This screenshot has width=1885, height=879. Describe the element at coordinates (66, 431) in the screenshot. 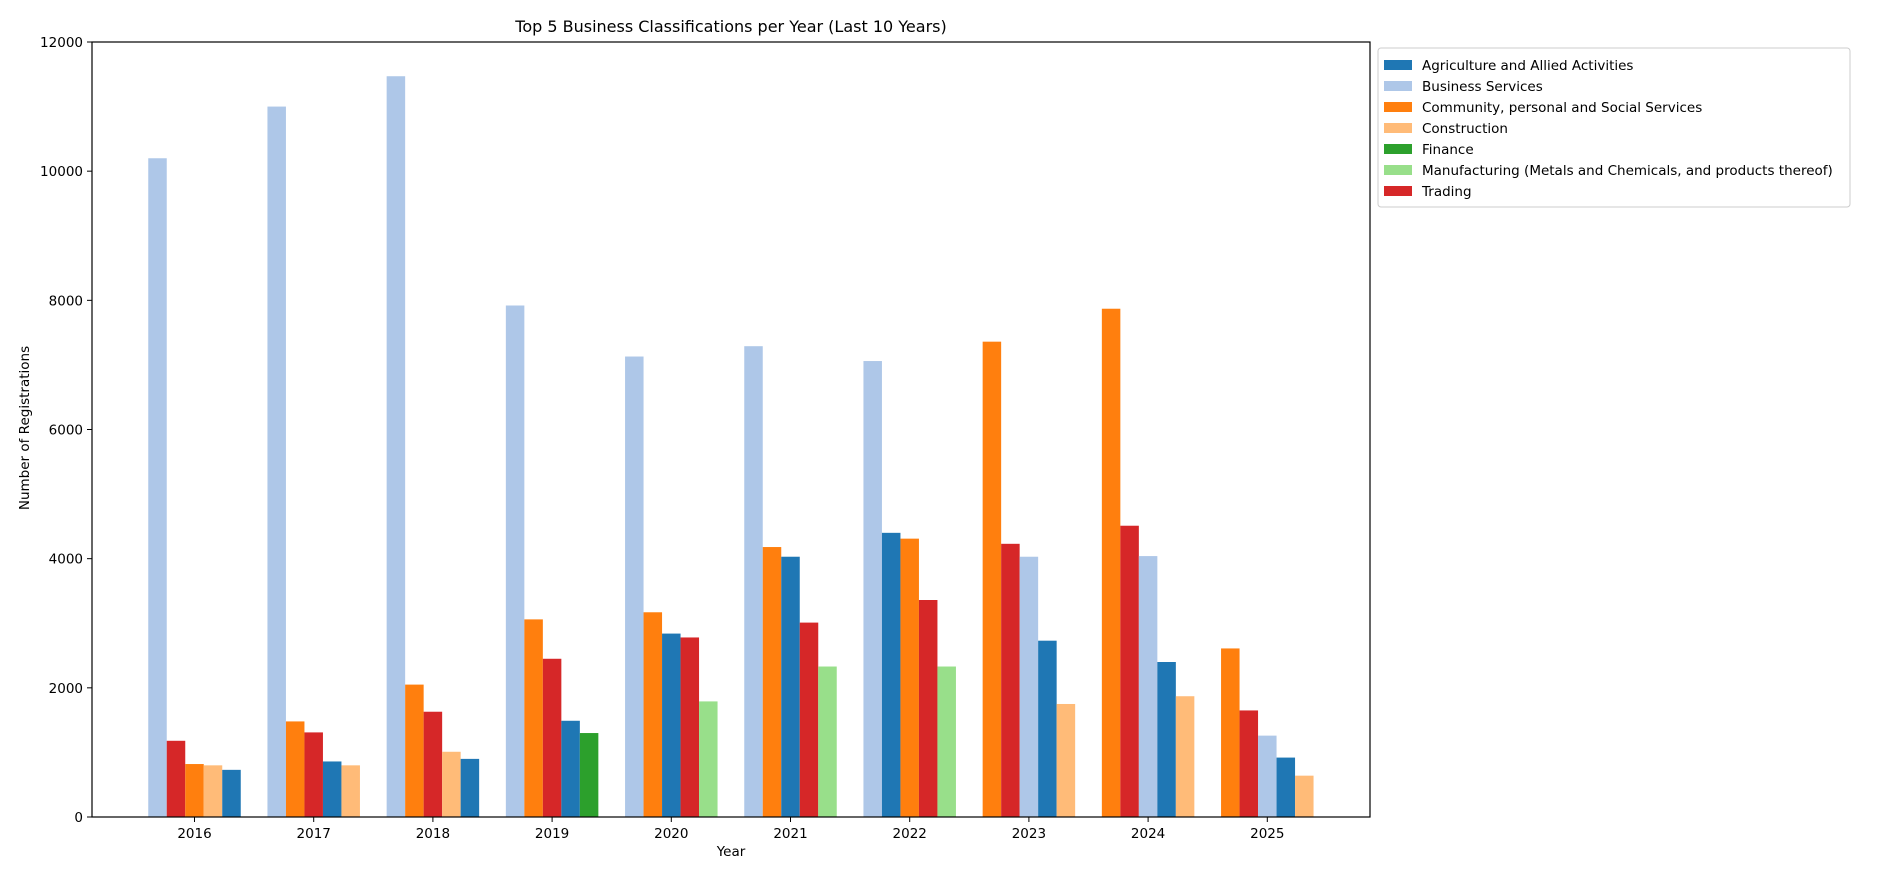

I see `y-tick-label: 6000` at that location.